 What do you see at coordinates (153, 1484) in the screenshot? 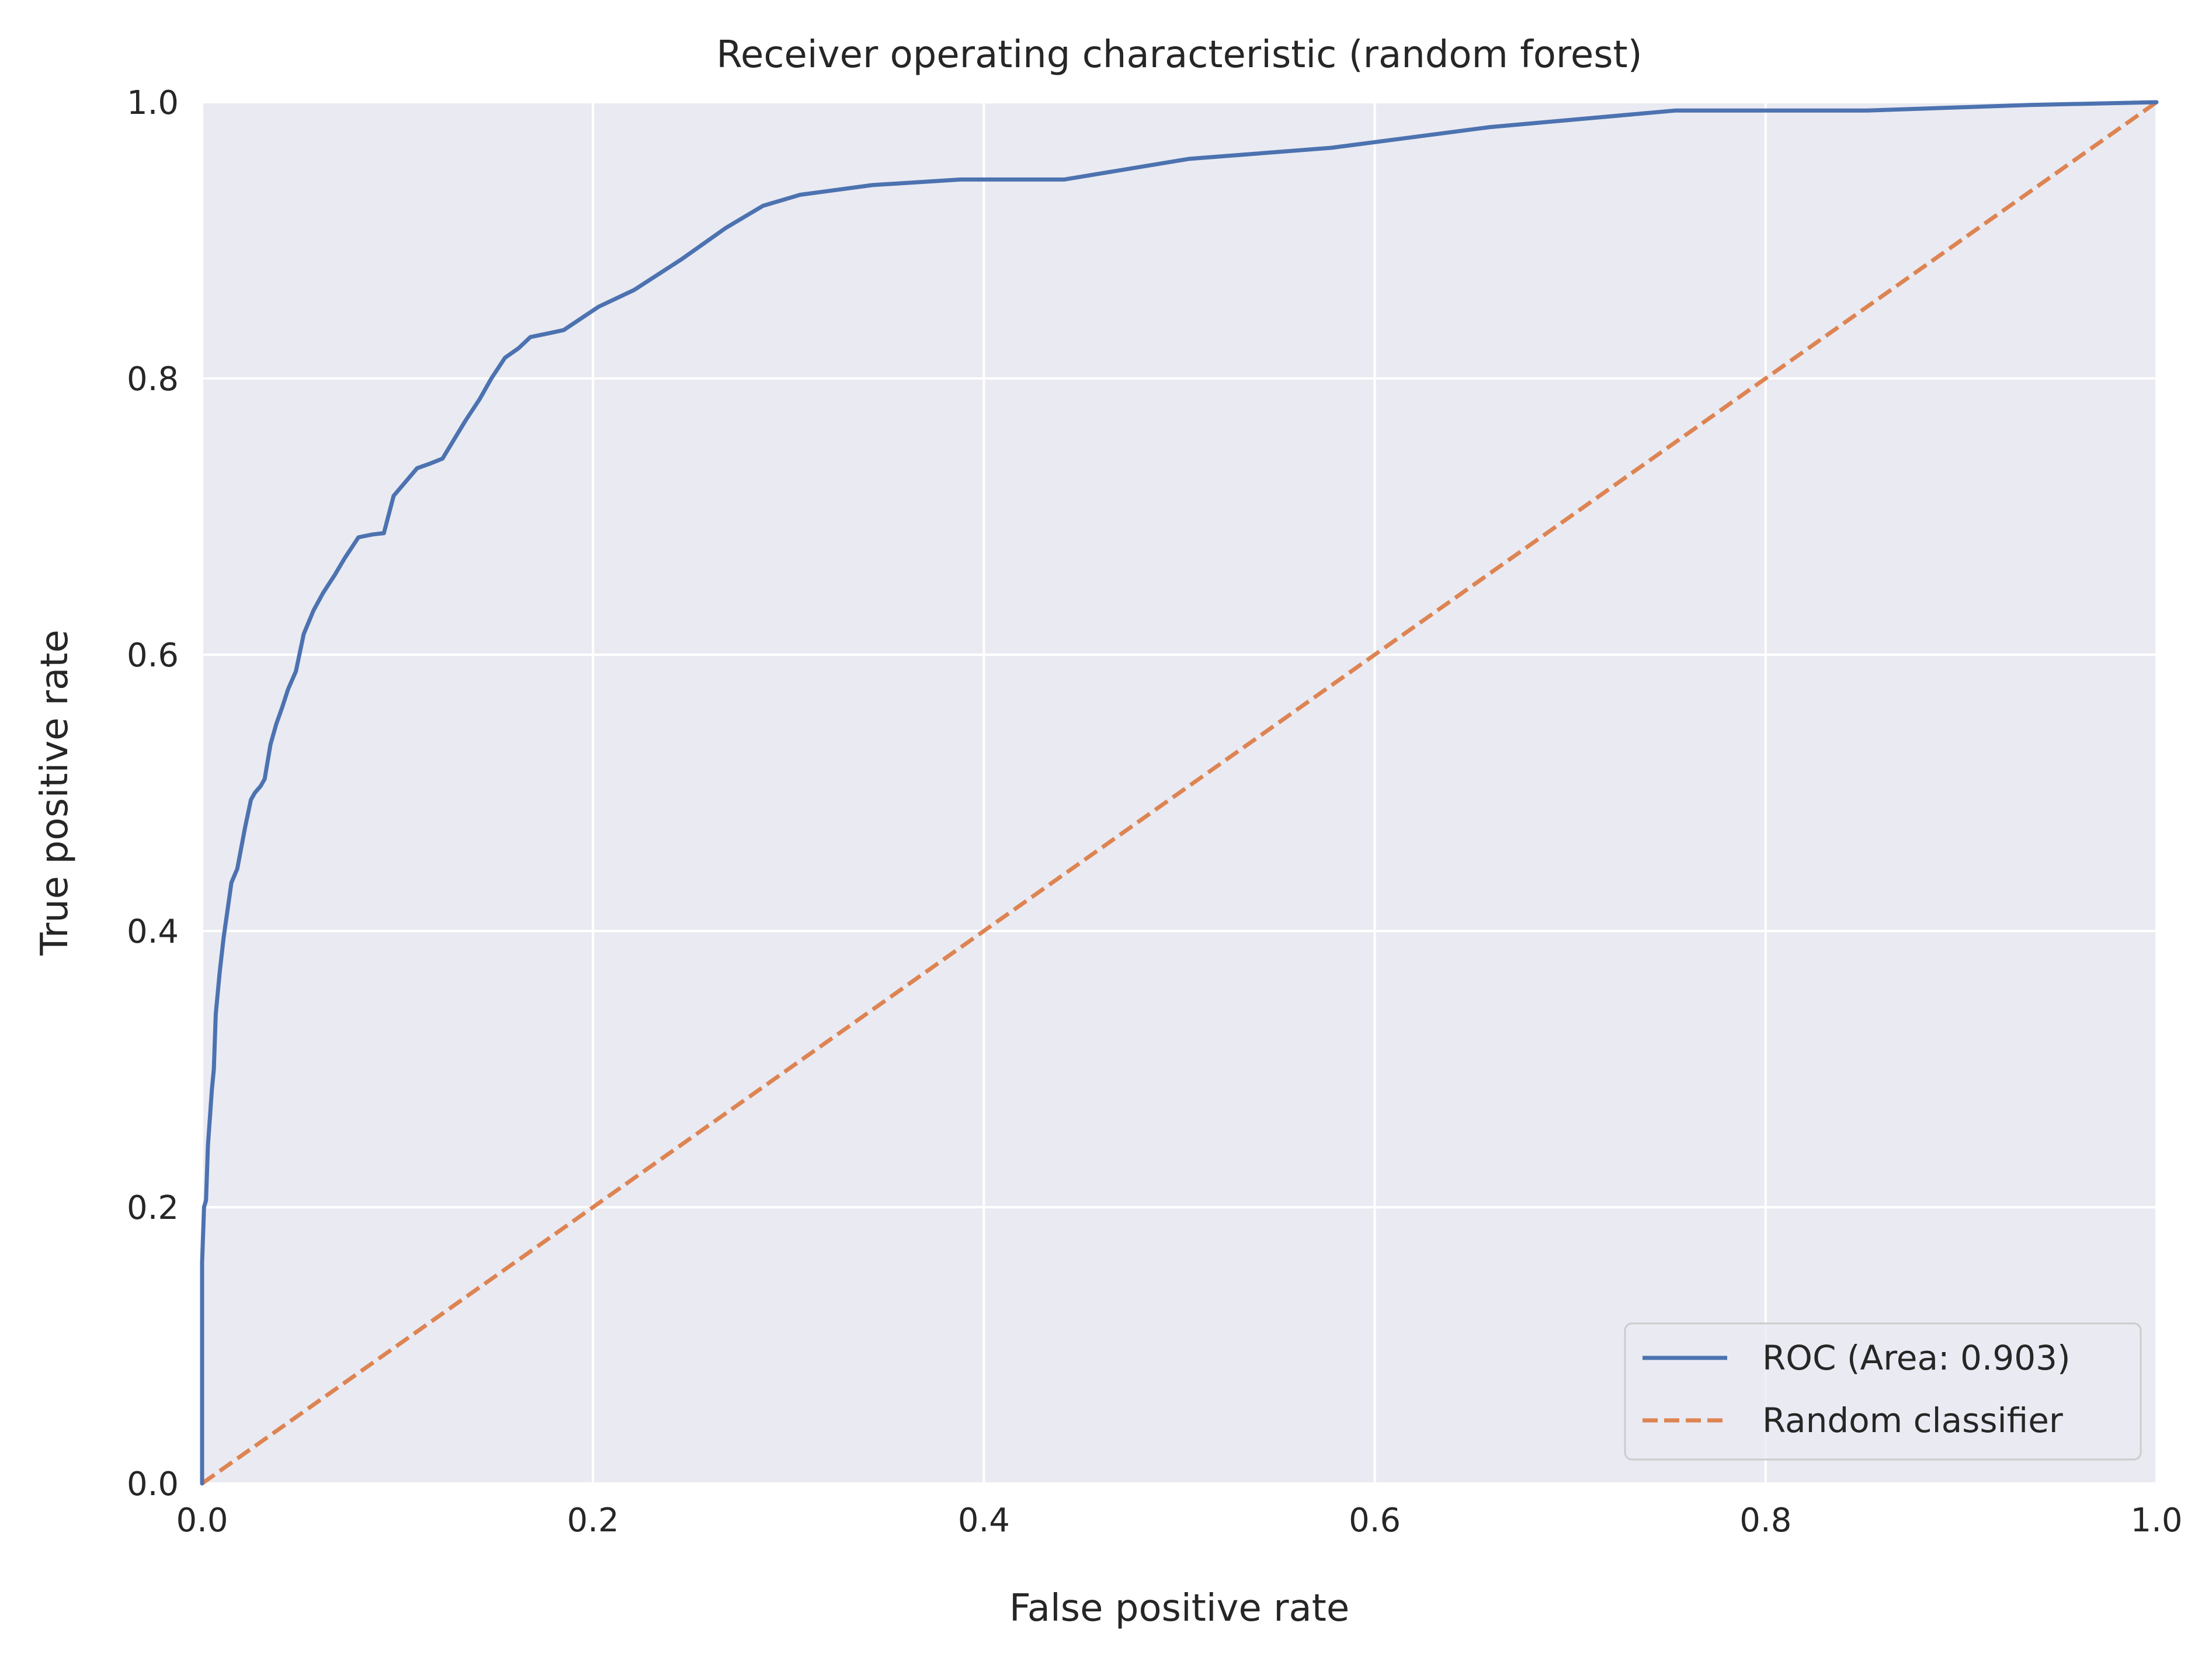
I see `y-tick-label: 0.0` at bounding box center [153, 1484].